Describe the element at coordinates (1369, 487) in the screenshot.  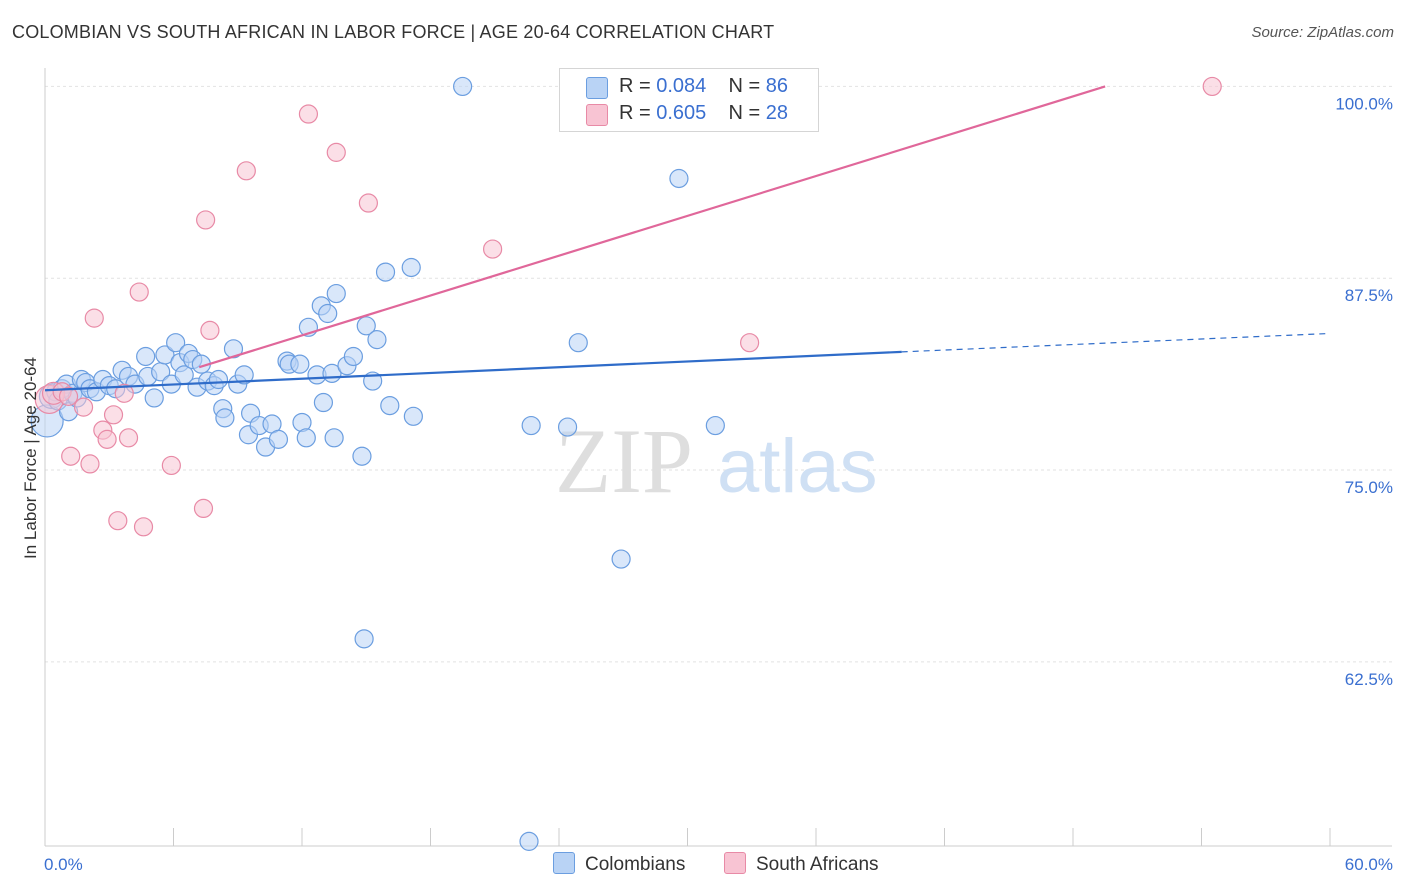
I see `y-tick-label: 75.0%` at that location.